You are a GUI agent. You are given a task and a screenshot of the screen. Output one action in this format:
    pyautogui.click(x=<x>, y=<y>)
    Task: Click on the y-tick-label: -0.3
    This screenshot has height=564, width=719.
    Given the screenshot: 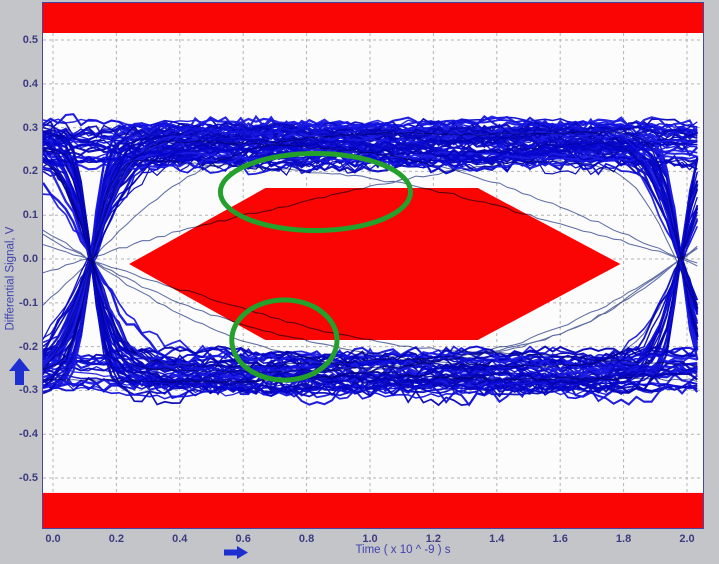 What is the action you would take?
    pyautogui.click(x=28, y=390)
    